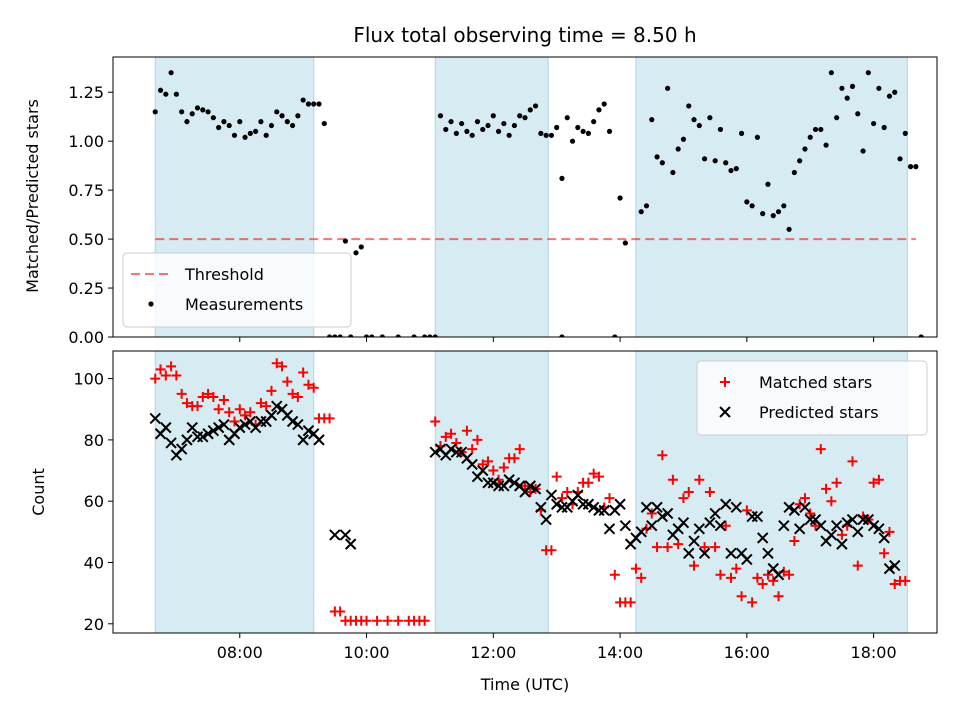  What do you see at coordinates (491, 197) in the screenshot?
I see `observing-window-shade` at bounding box center [491, 197].